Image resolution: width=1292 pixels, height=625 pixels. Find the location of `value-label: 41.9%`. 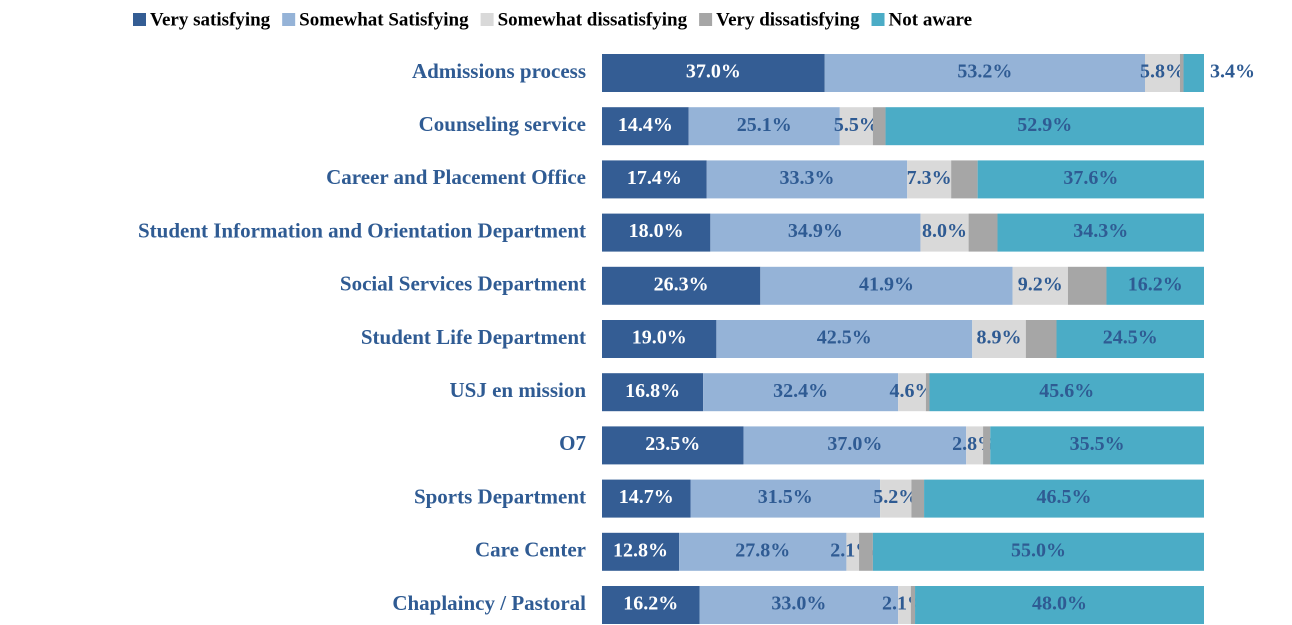

value-label: 41.9% is located at coordinates (886, 284).